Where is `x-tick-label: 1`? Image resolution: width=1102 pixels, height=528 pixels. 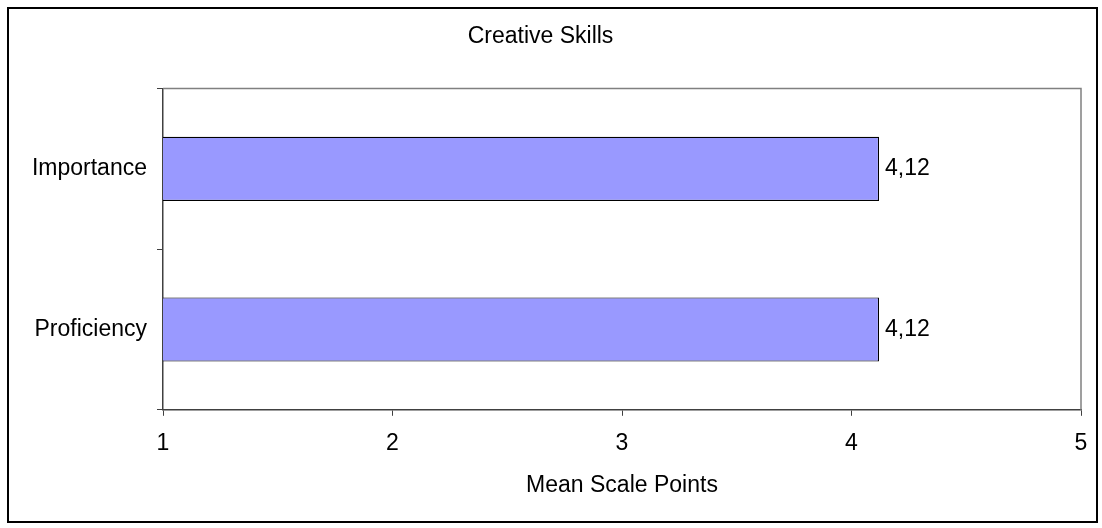
x-tick-label: 1 is located at coordinates (163, 441).